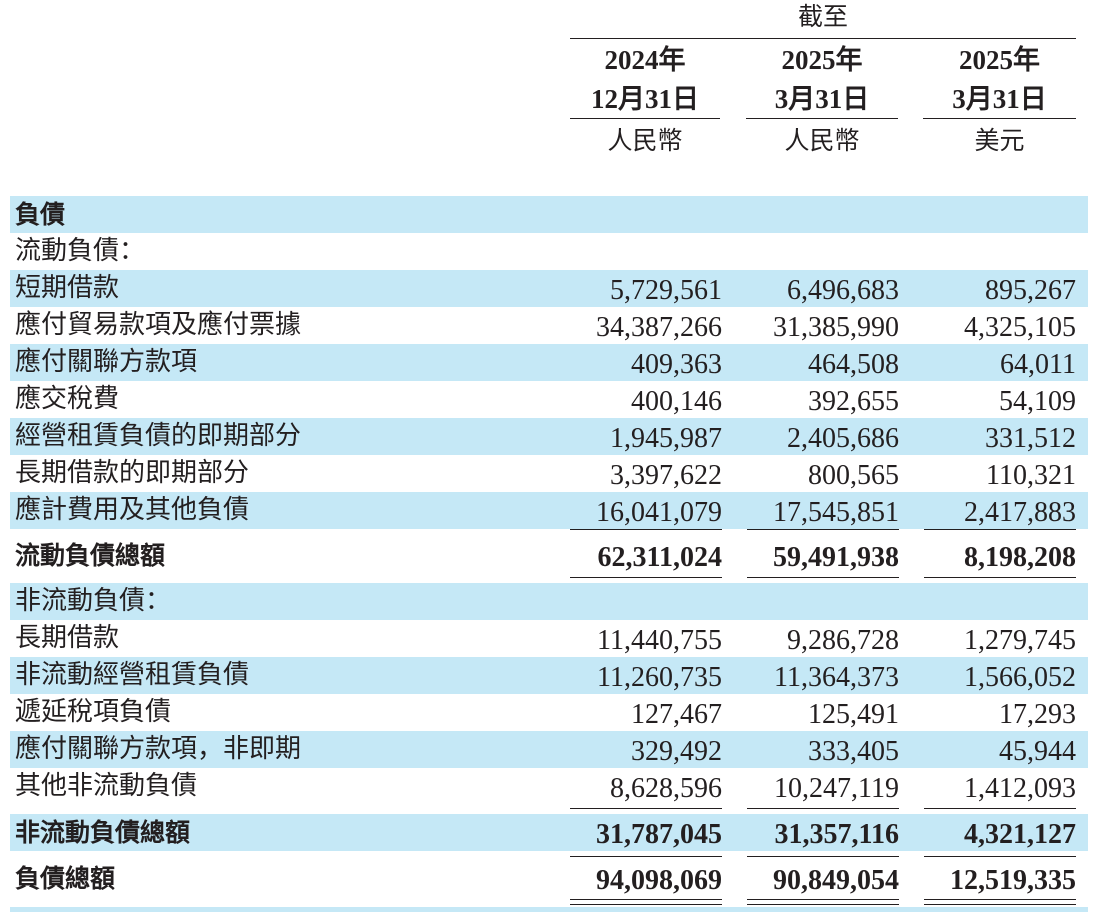 This screenshot has width=1104, height=912. What do you see at coordinates (549, 601) in the screenshot?
I see `subsection-header-non-current: 非流動負債：` at bounding box center [549, 601].